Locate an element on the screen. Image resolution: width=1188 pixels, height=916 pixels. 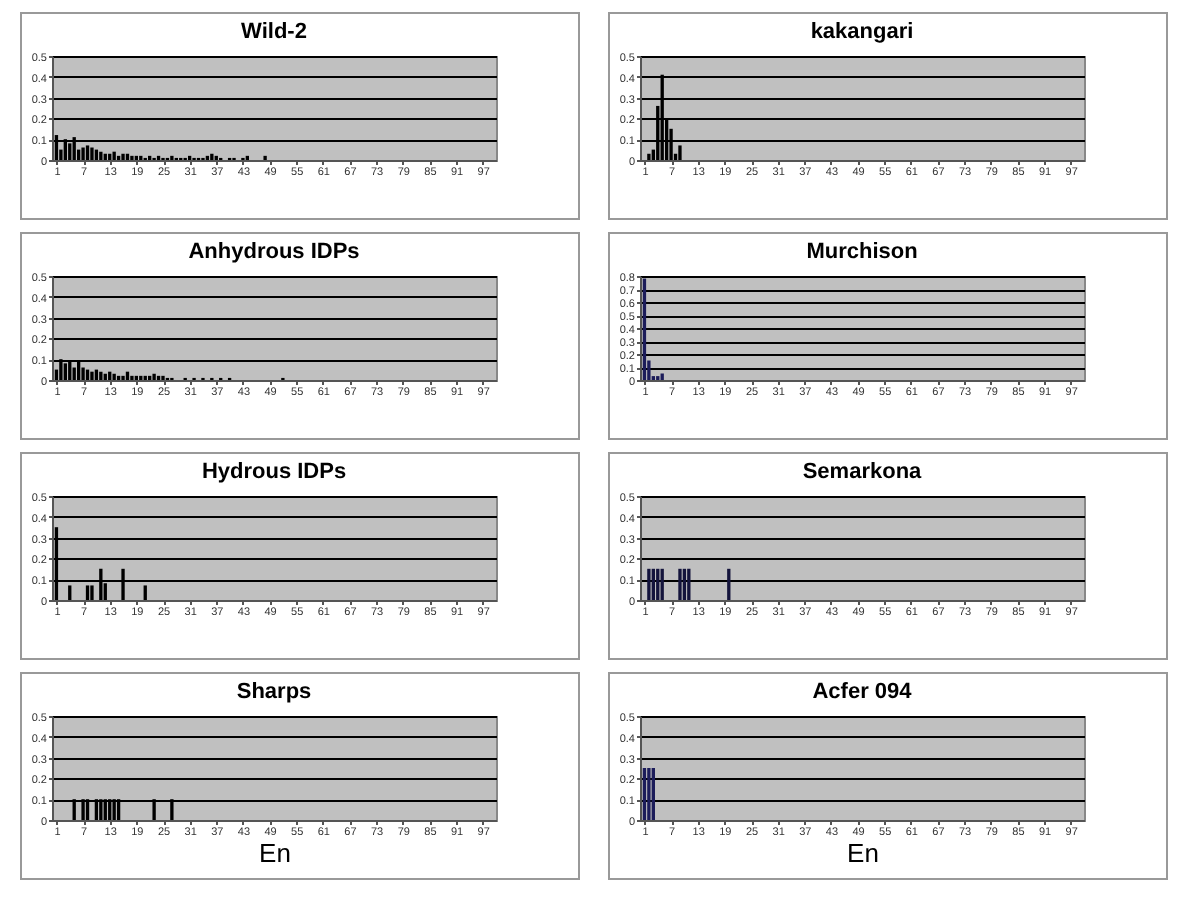
chart-title: Murchison is located at coordinates (862, 252).